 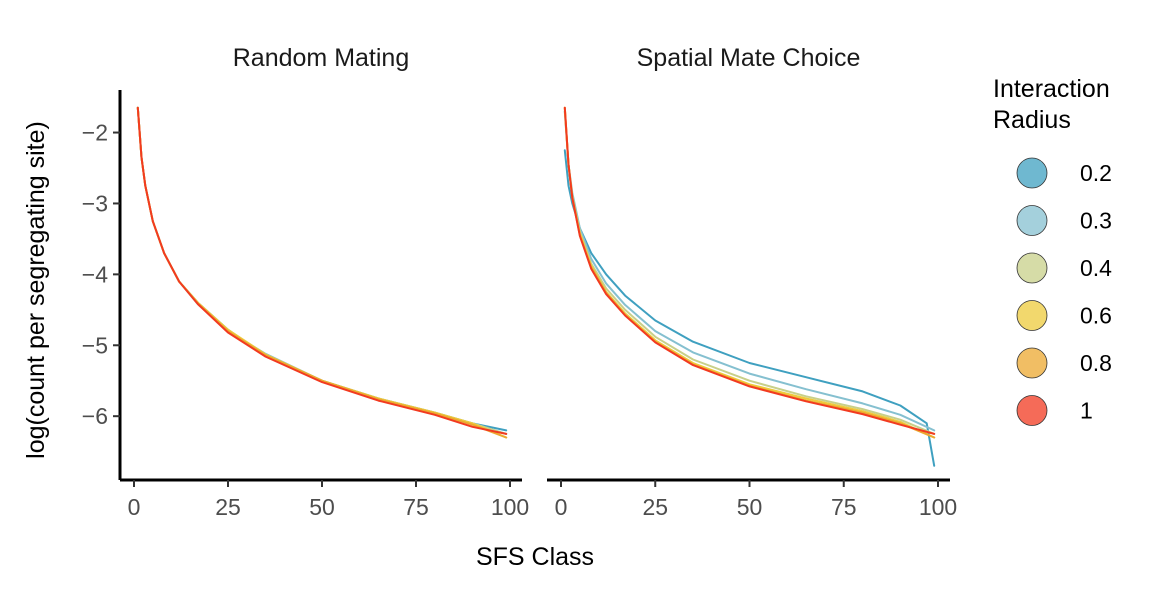 I want to click on y-tick-label: −5, so click(x=95, y=345).